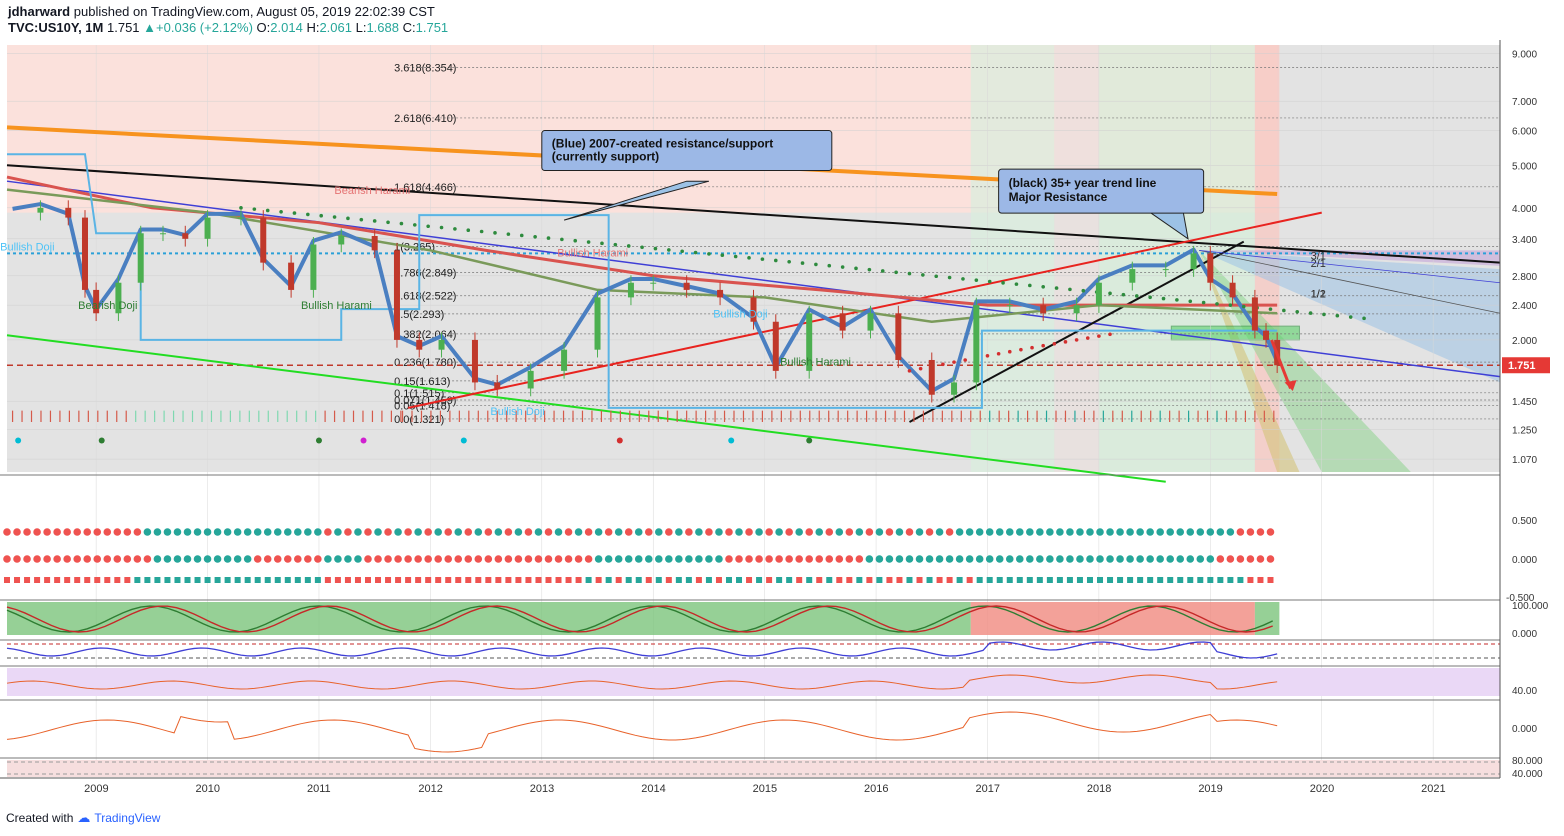 This screenshot has width=1564, height=836. What do you see at coordinates (419, 420) in the screenshot?
I see `fib-label: 0.0(1.321)` at bounding box center [419, 420].